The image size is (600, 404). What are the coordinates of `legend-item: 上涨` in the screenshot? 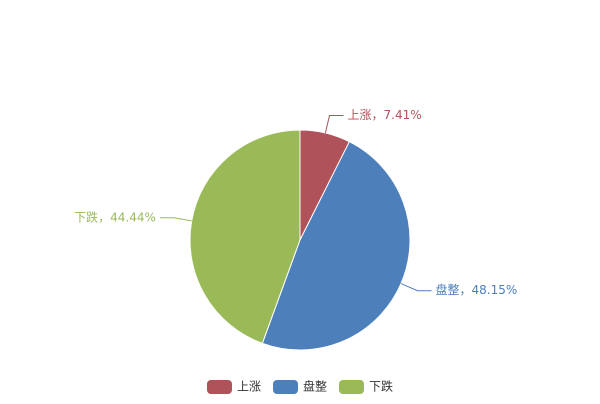 It's located at (233, 387).